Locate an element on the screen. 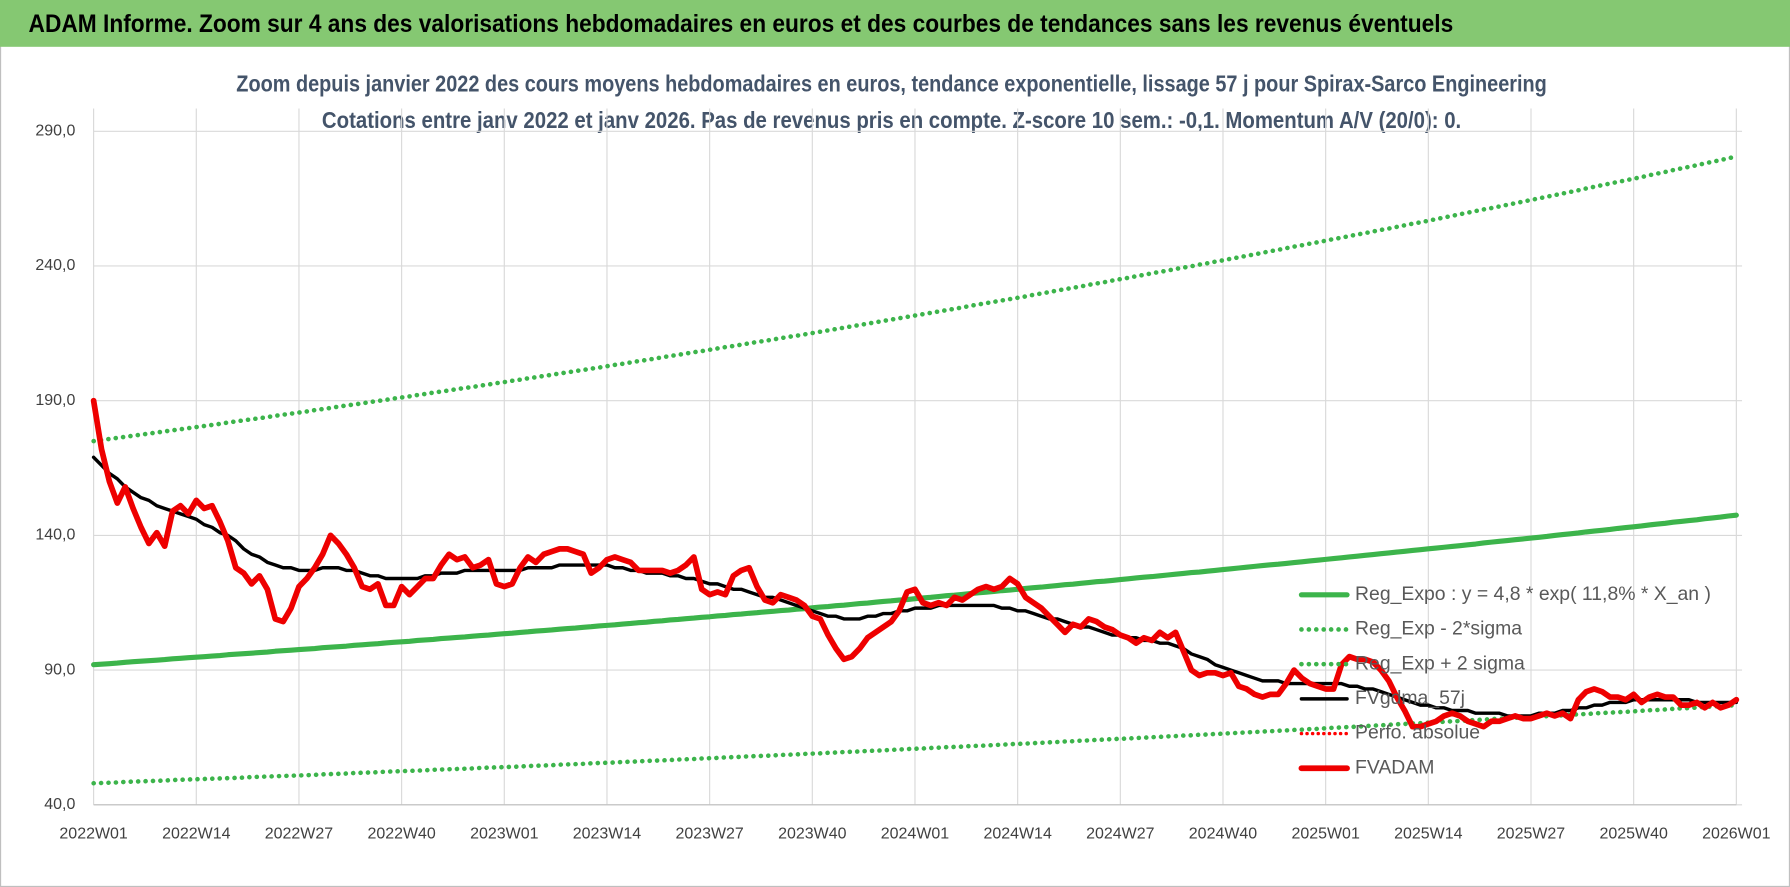  x-tick-label: 2023W40 is located at coordinates (812, 834).